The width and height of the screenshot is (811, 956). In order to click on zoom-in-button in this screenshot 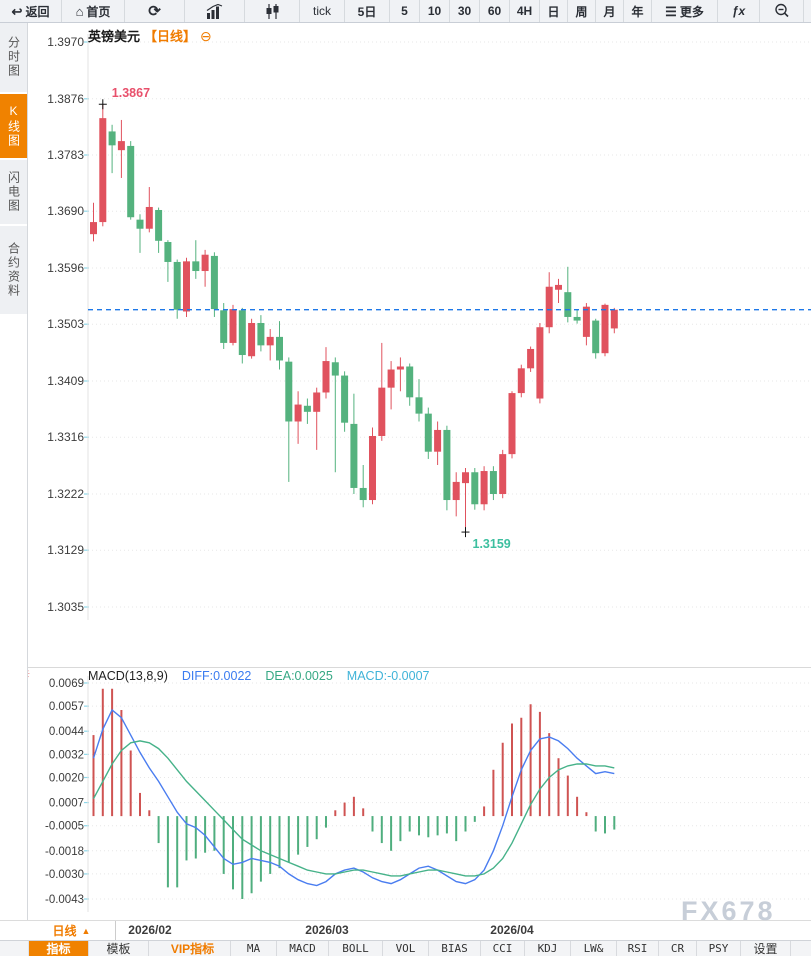, I will do `click(807, 11)`.